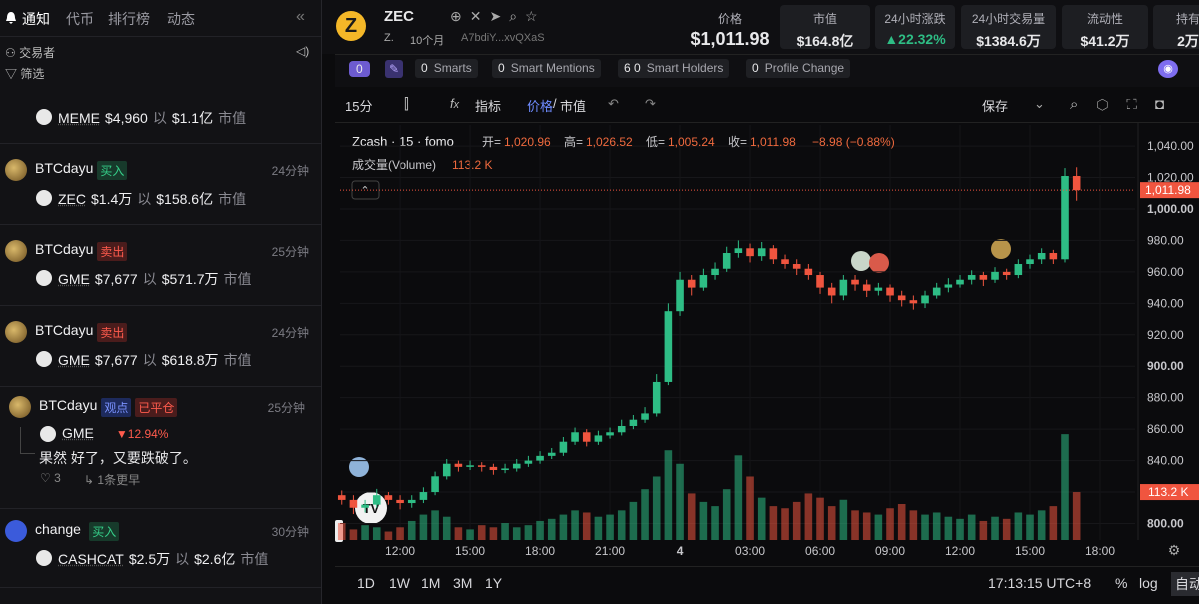 Image resolution: width=1199 pixels, height=604 pixels. Describe the element at coordinates (36, 19) in the screenshot. I see `tab: 通知` at that location.